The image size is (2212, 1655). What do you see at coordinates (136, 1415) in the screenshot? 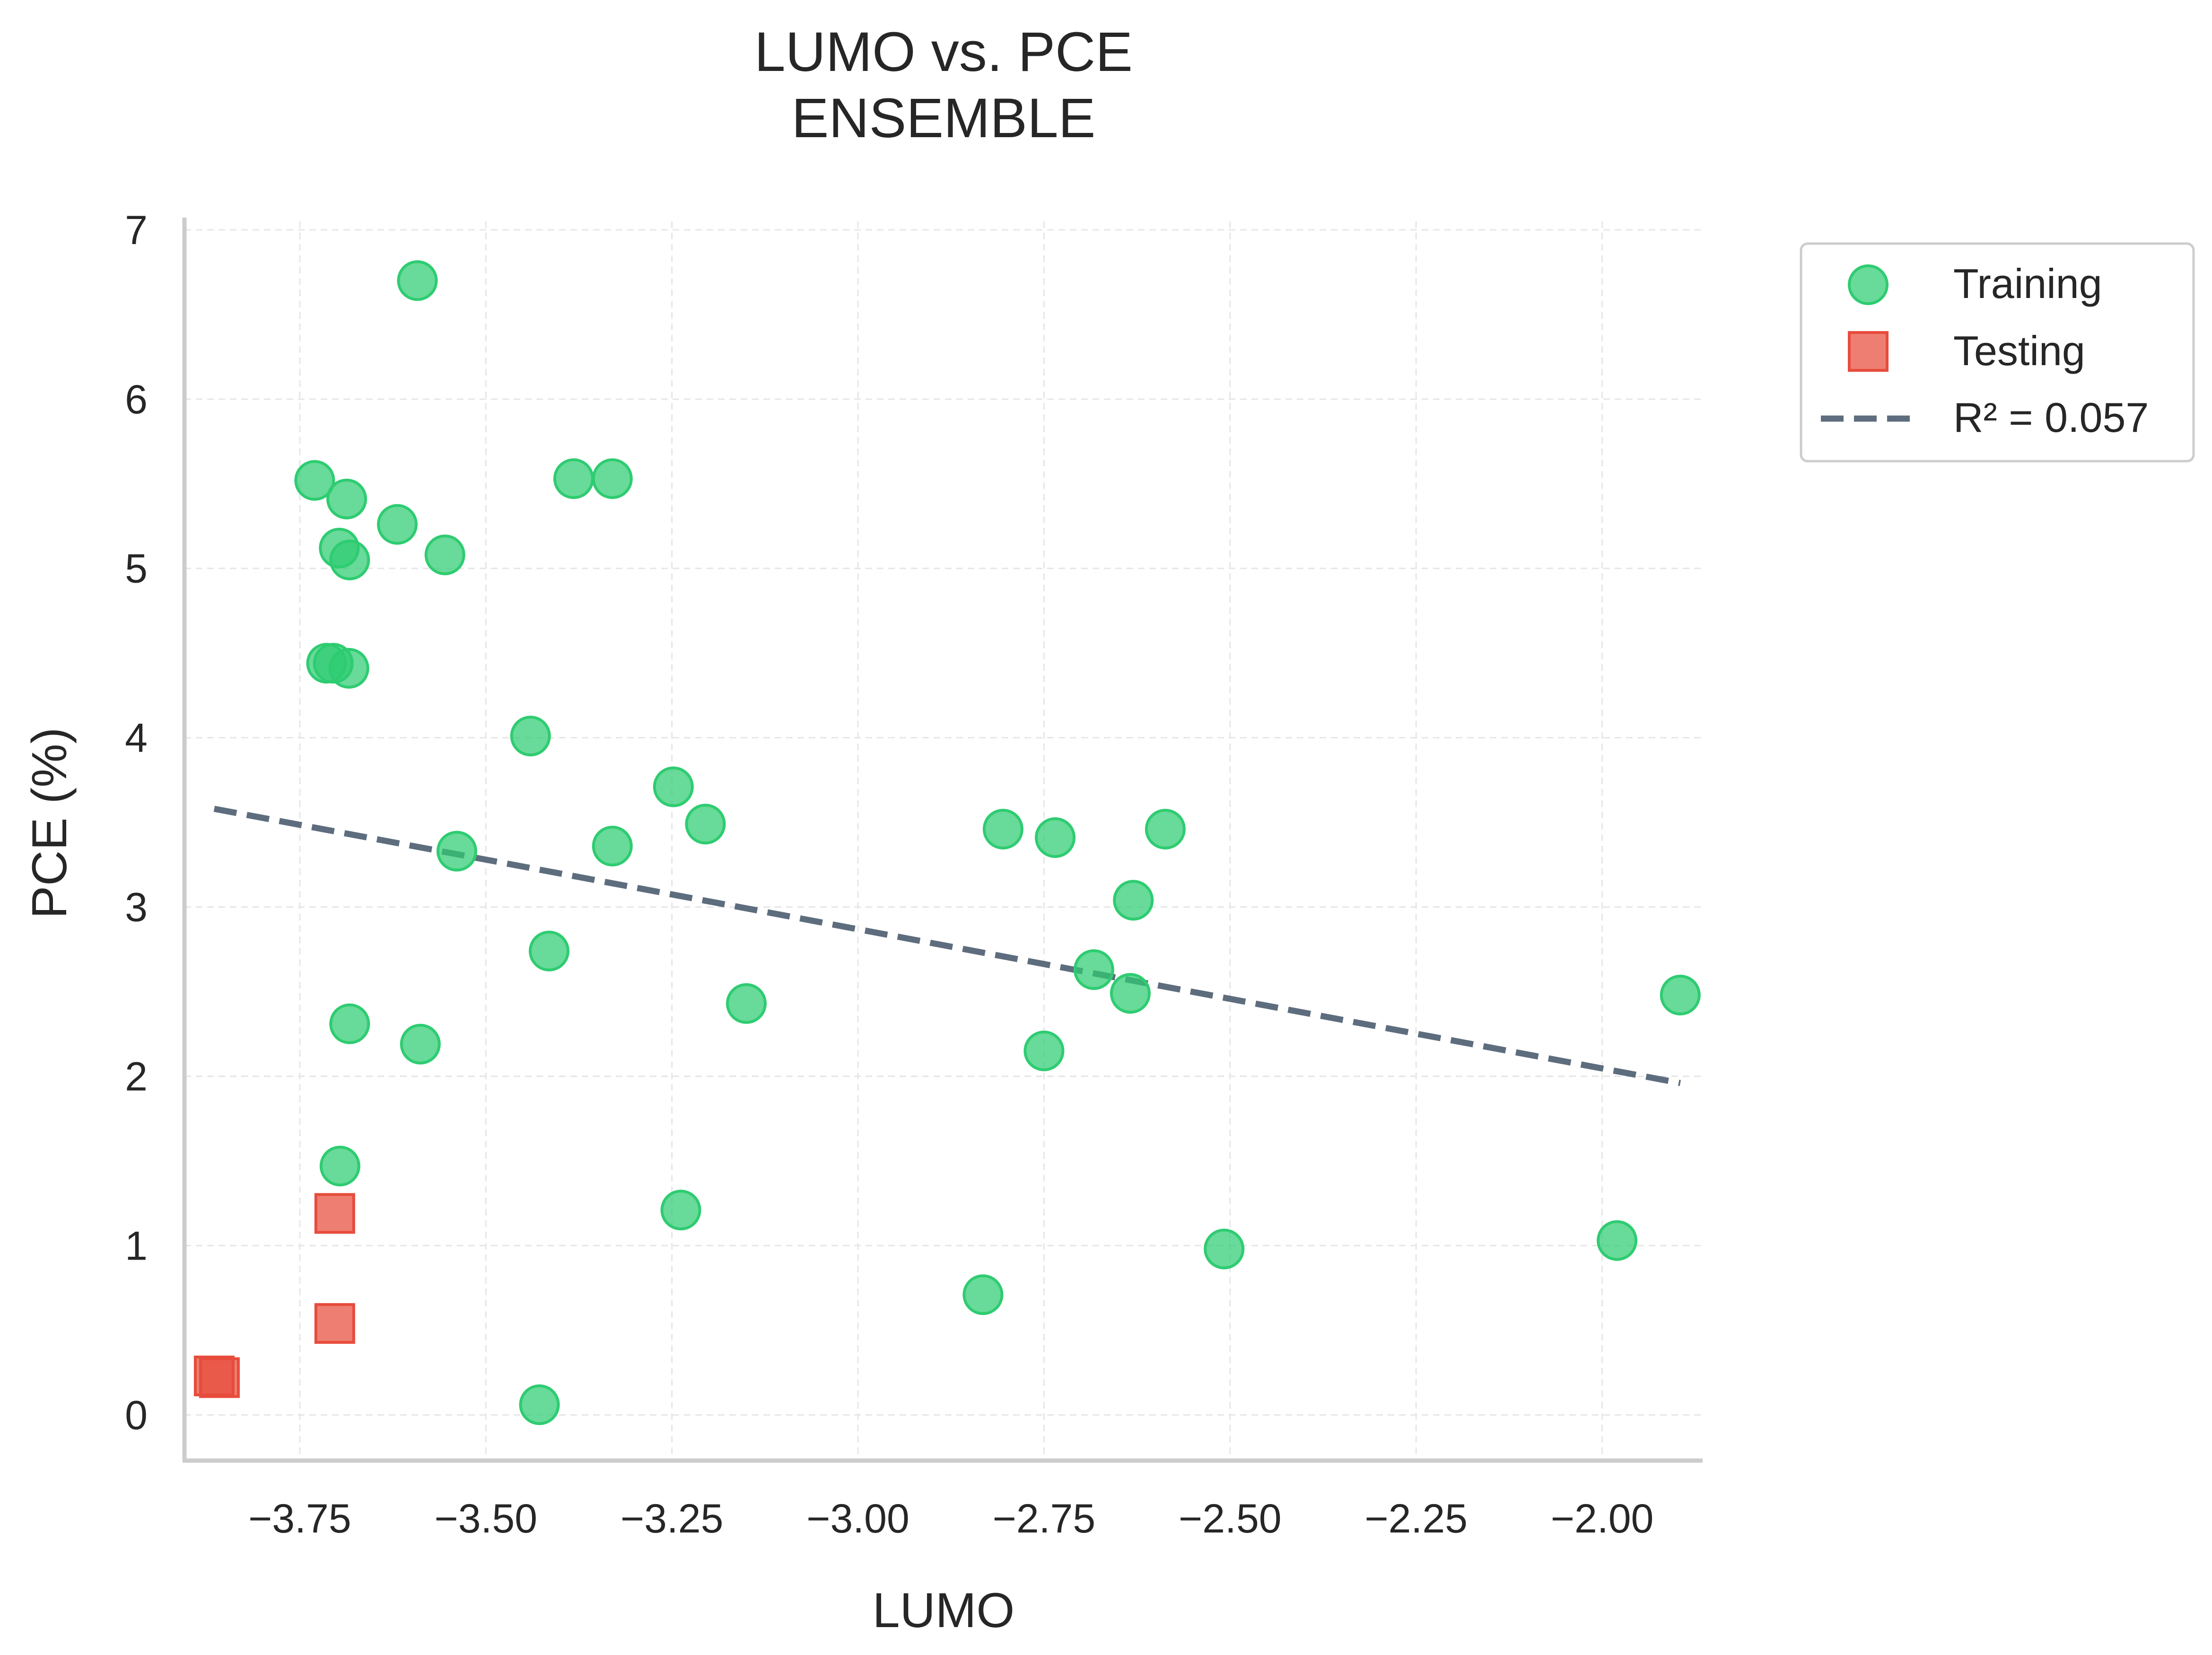
I see `y-tick-label: 0` at bounding box center [136, 1415].